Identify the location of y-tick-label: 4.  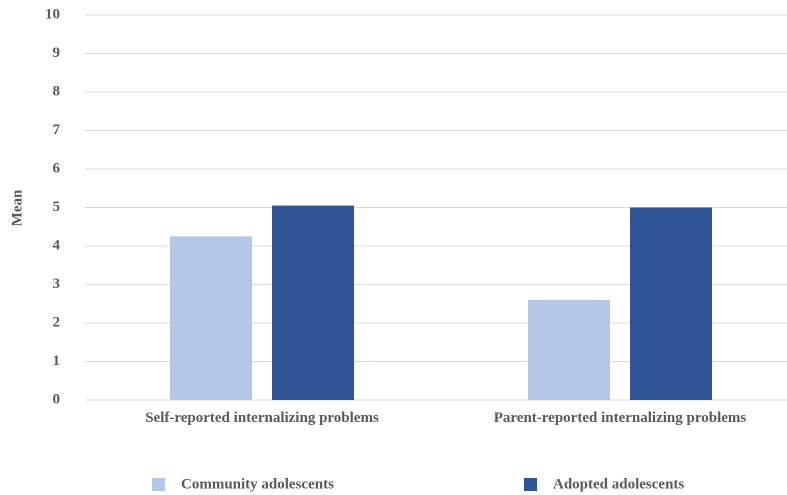
(57, 245).